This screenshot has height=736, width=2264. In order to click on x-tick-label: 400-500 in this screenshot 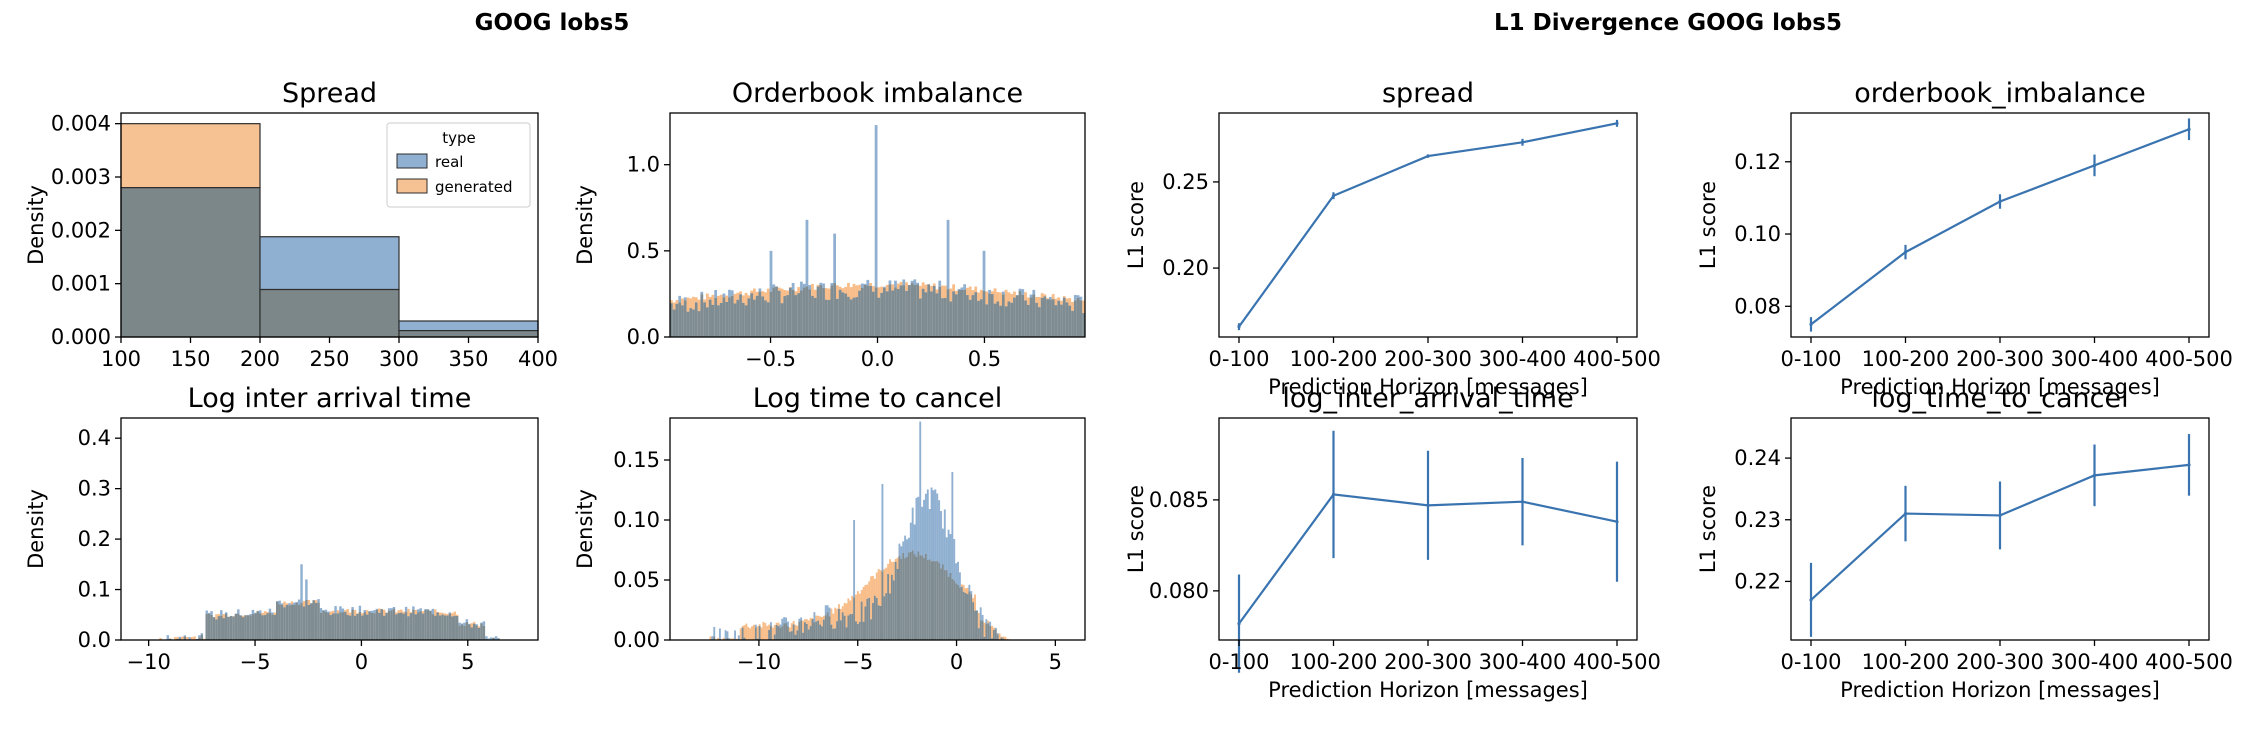, I will do `click(1617, 359)`.